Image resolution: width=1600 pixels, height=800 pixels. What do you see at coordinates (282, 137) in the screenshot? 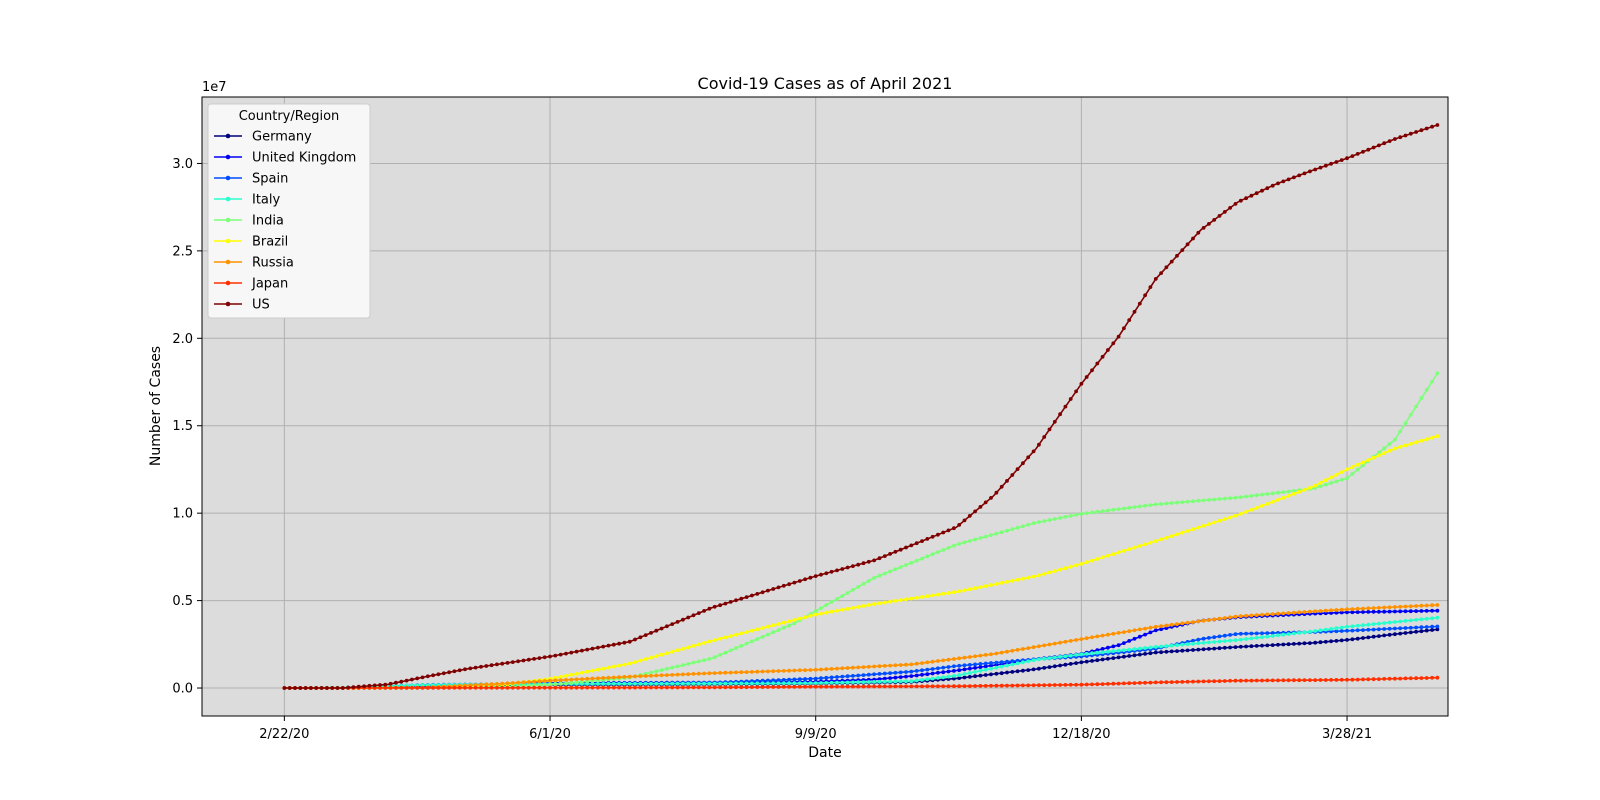
I see `legend-label: Germany` at bounding box center [282, 137].